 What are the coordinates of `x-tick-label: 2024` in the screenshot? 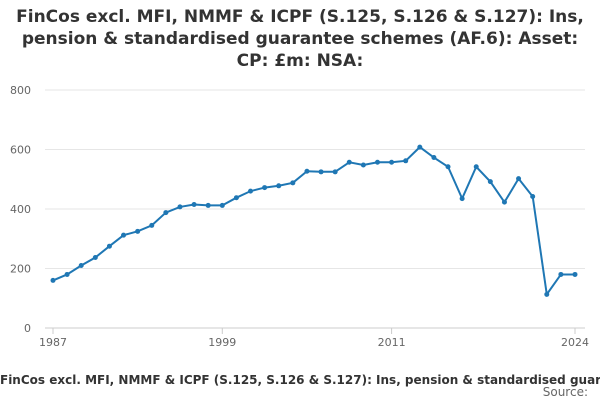 It's located at (575, 342).